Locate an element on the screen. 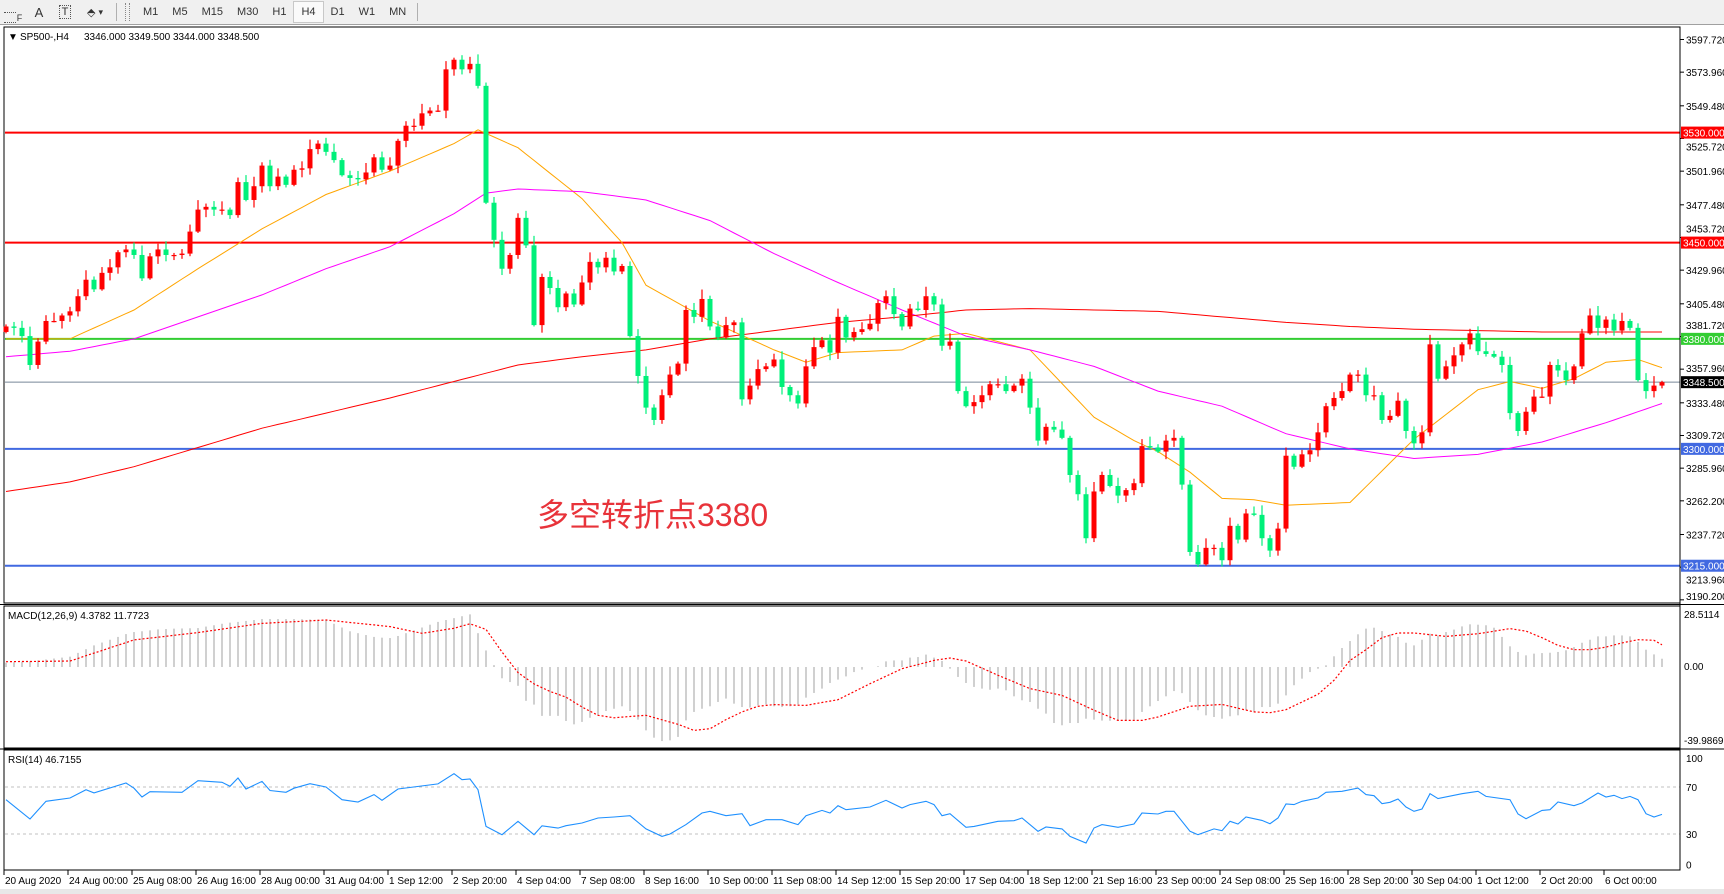 The height and width of the screenshot is (894, 1724). rsi-axis-label: 0 is located at coordinates (1689, 865).